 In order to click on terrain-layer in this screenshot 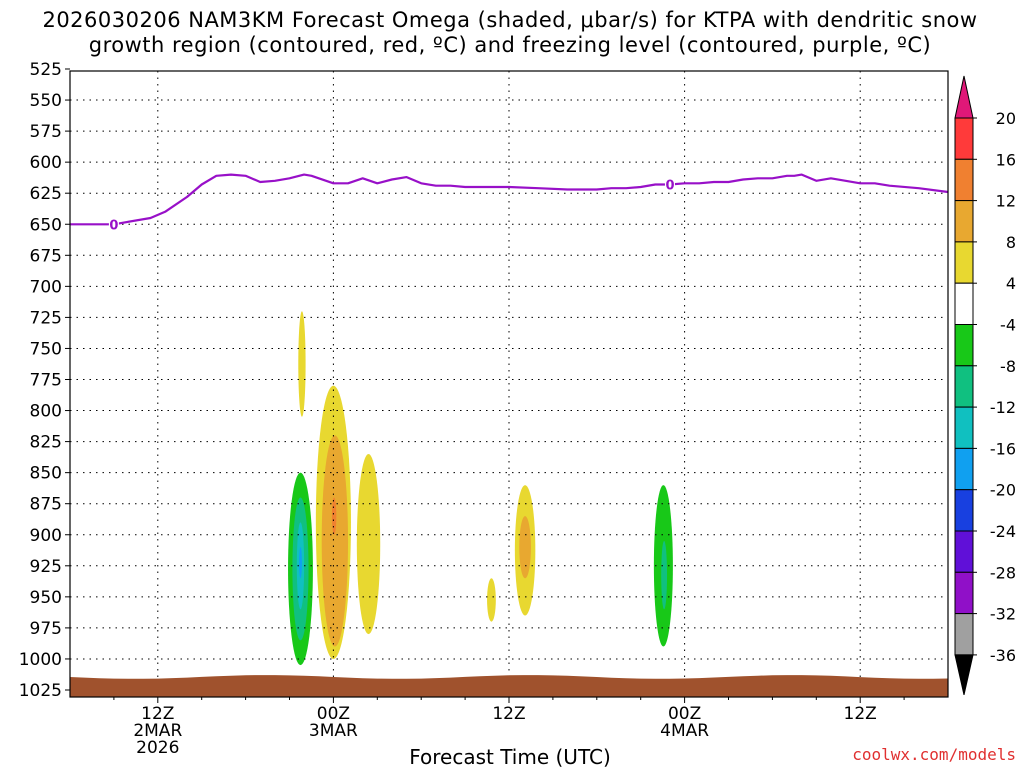, I will do `click(509, 686)`.